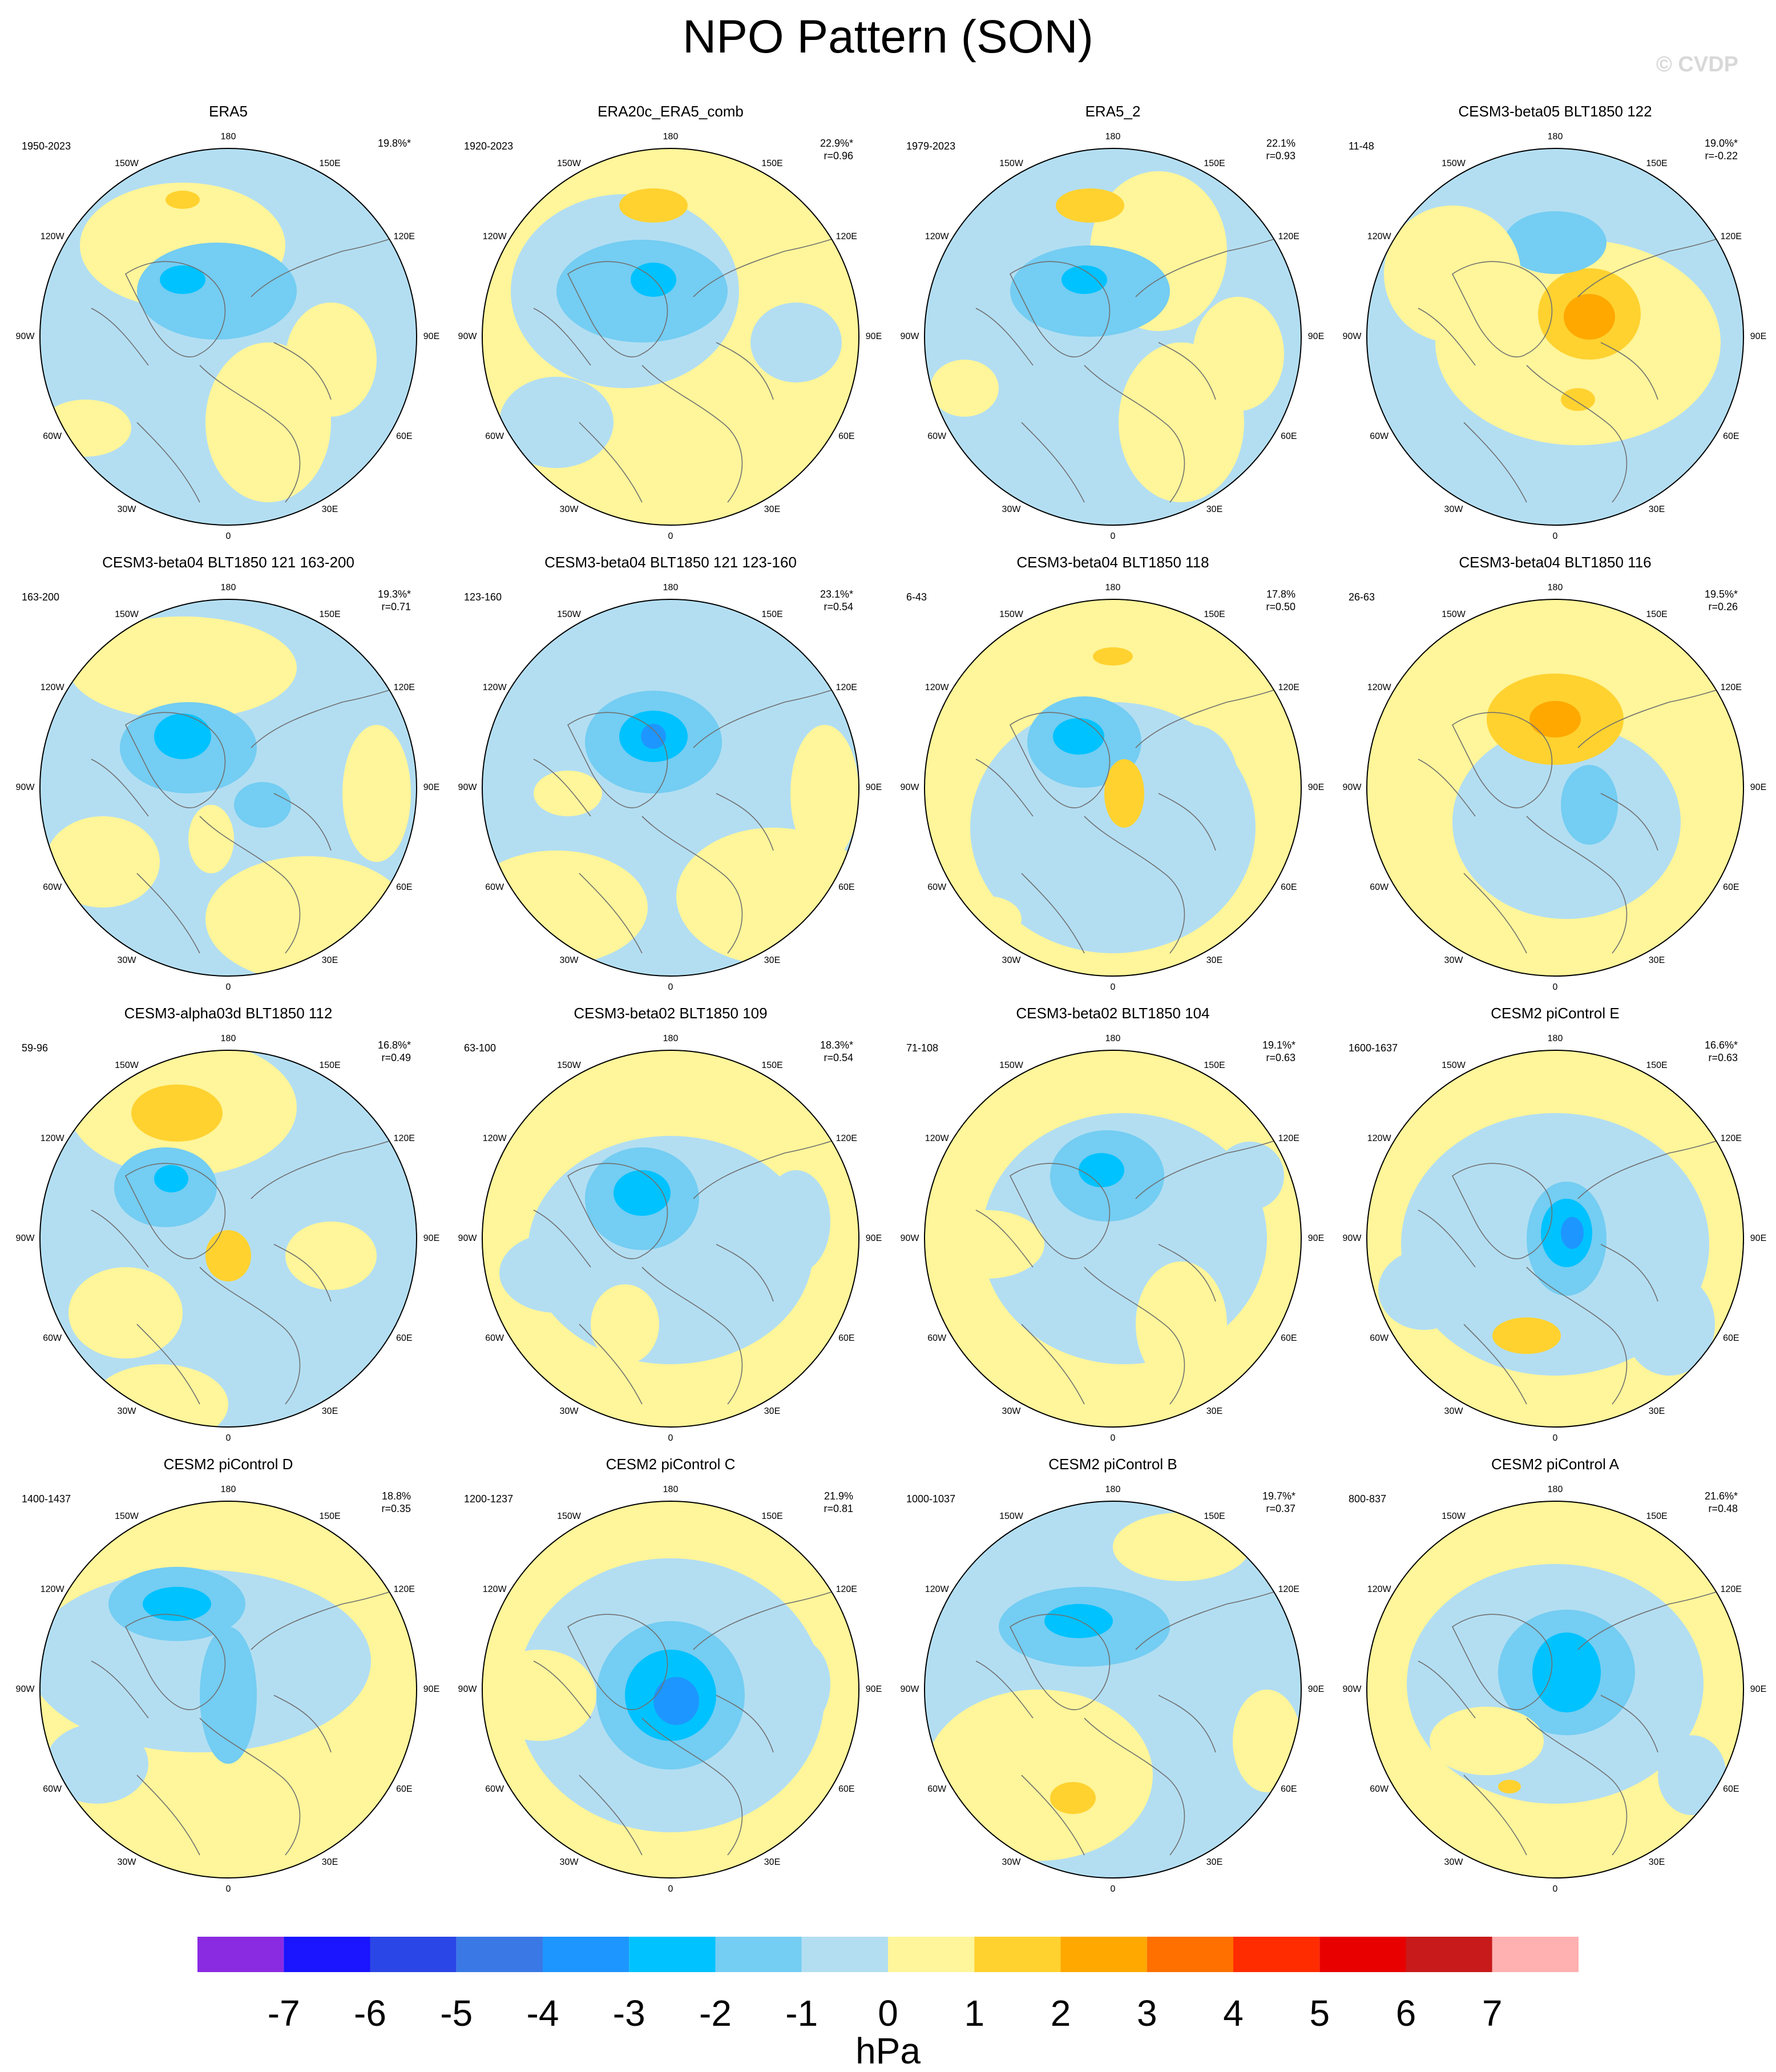  What do you see at coordinates (1712, 1502) in the screenshot?
I see `panel-variance: 21.6%* r=0.48` at bounding box center [1712, 1502].